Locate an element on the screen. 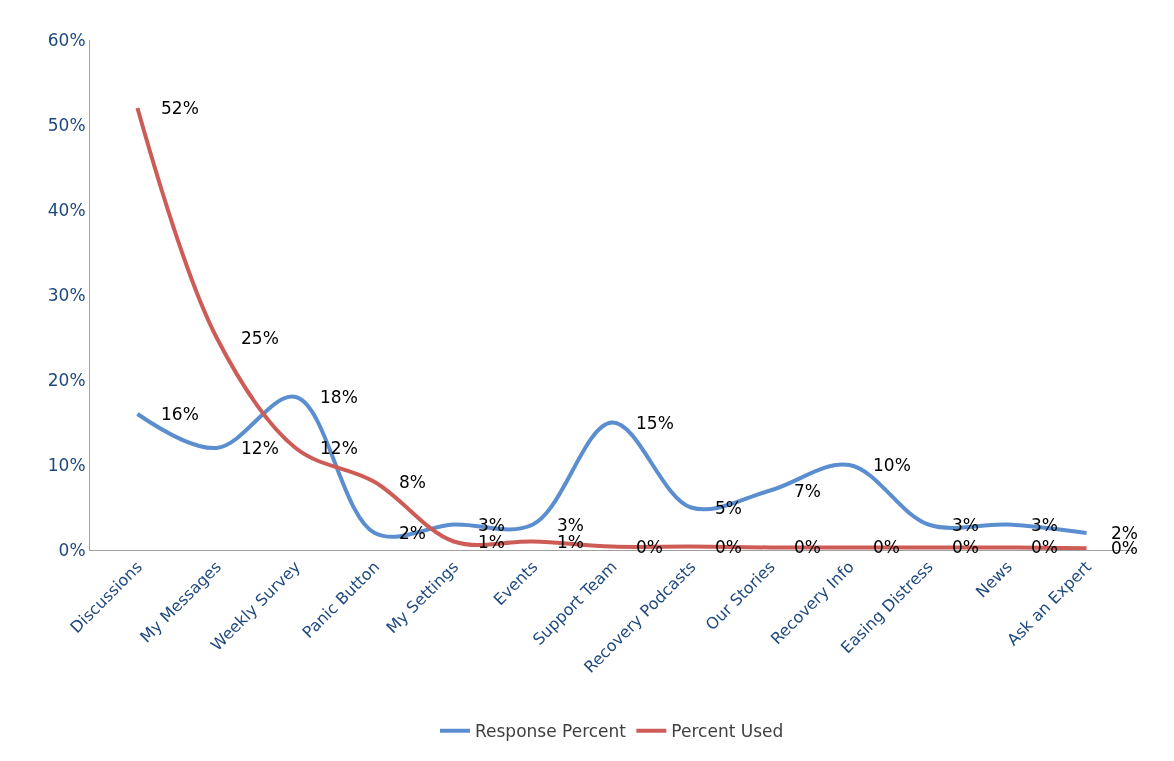 This screenshot has width=1174, height=761. data-label: 52% is located at coordinates (180, 108).